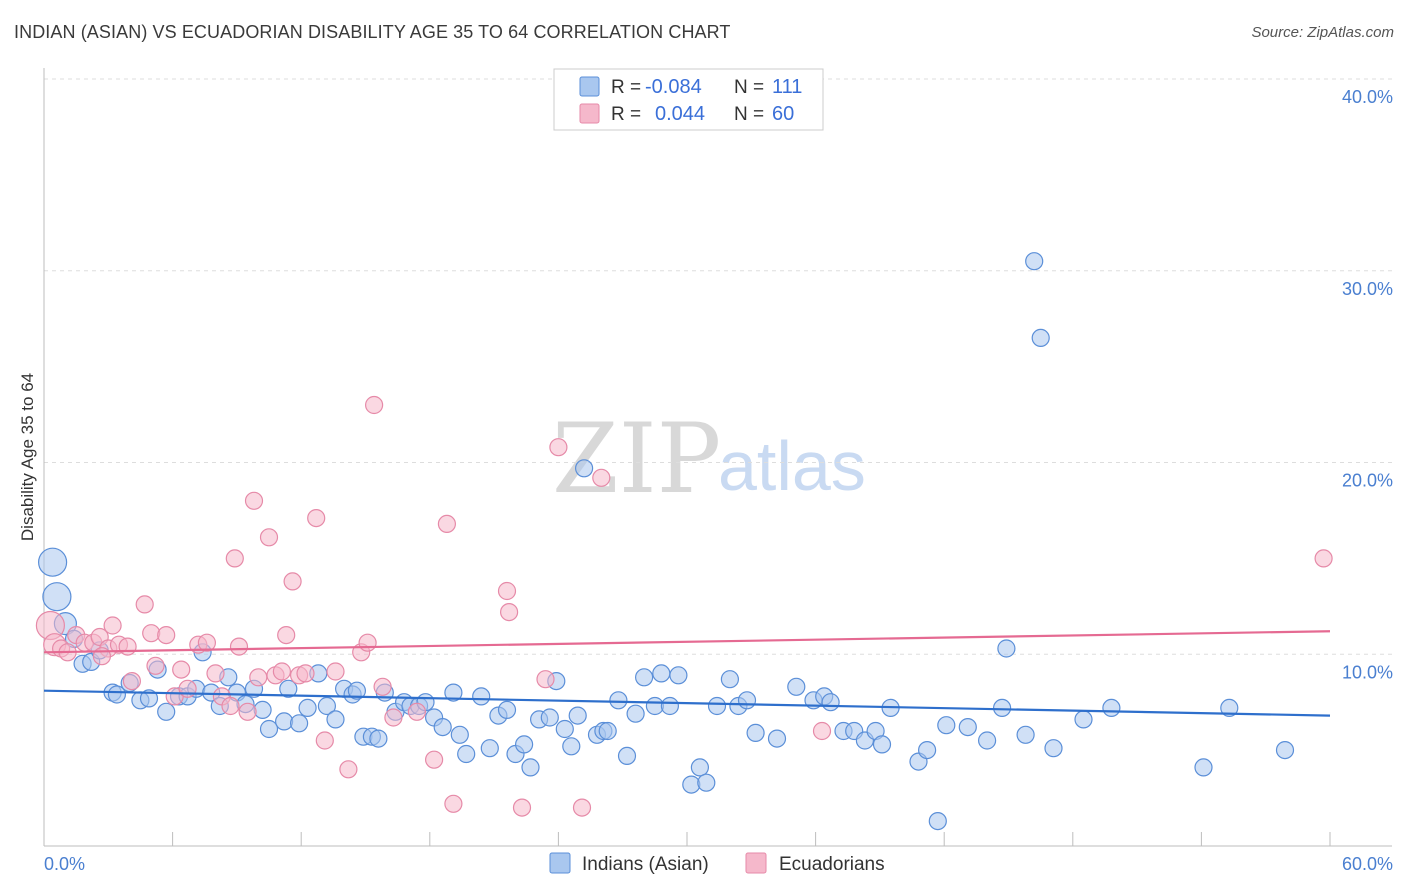 This screenshot has height=892, width=1406. What do you see at coordinates (1367, 672) in the screenshot?
I see `y-tick-label-10: 10.0%` at bounding box center [1367, 672].